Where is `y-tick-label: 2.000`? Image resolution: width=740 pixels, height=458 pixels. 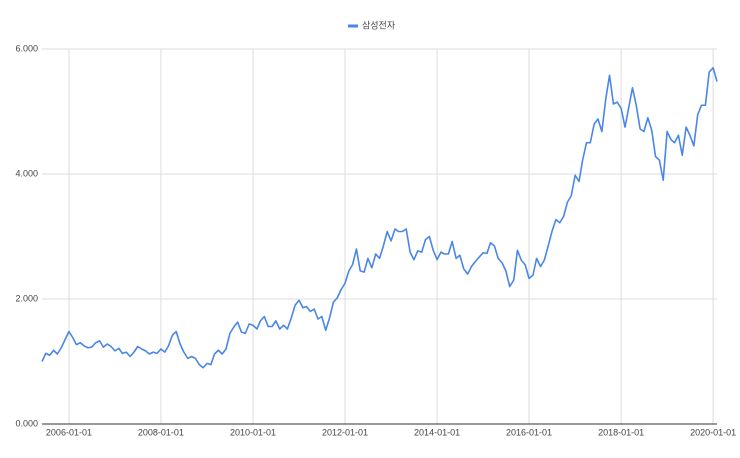 y-tick-label: 2.000 is located at coordinates (26, 298).